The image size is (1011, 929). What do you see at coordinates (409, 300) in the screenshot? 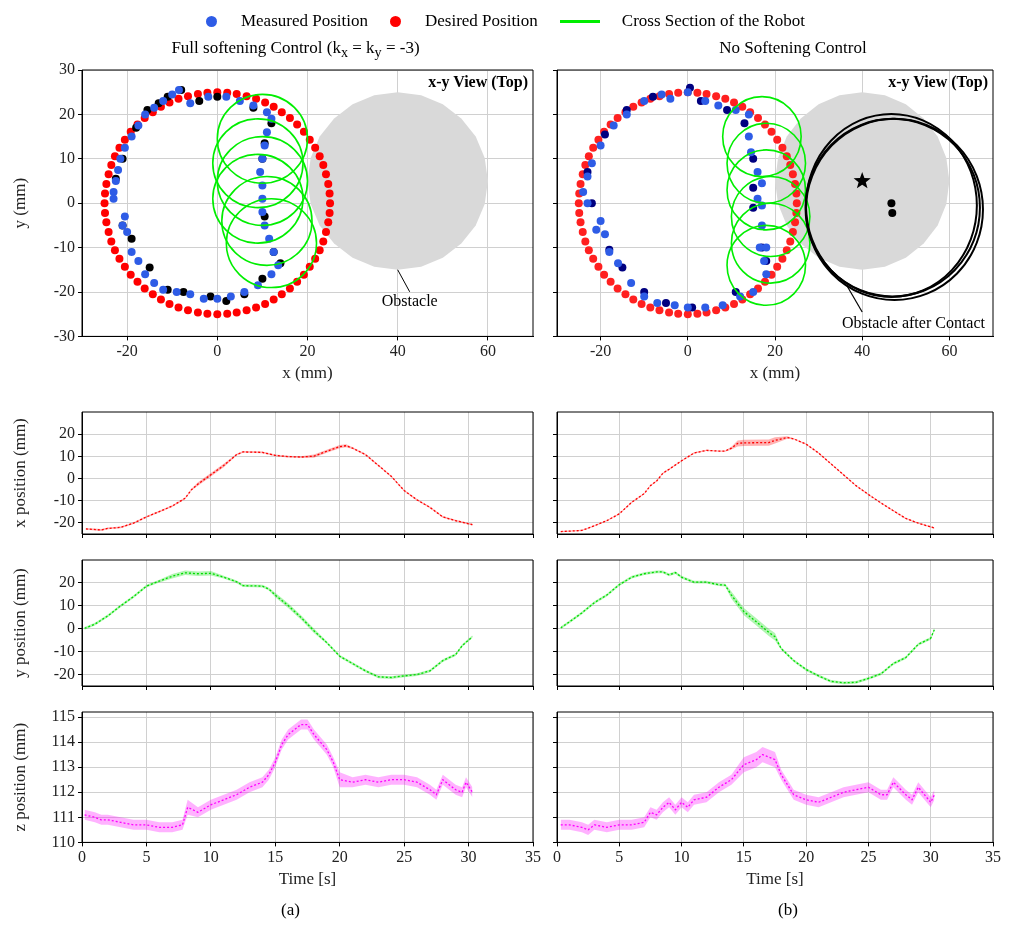
I see `annotation: Obstacle` at bounding box center [409, 300].